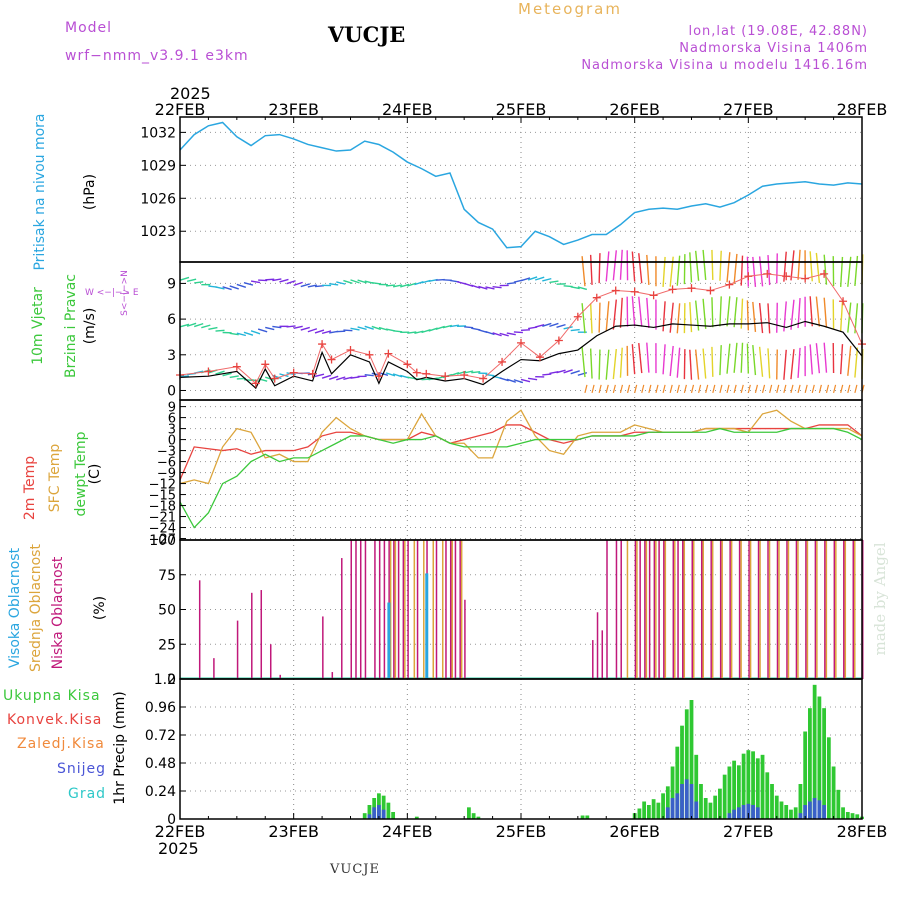 Image resolution: width=900 pixels, height=900 pixels. Describe the element at coordinates (162, 507) in the screenshot. I see `y-tick-label: −18` at that location.